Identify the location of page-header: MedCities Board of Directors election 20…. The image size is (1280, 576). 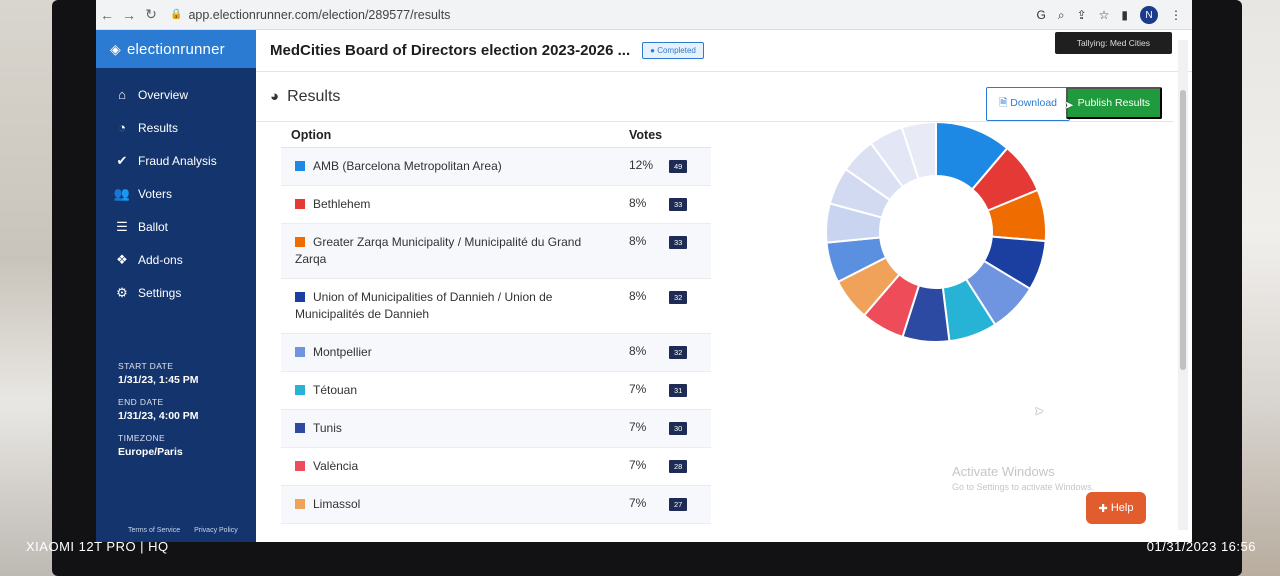
(724, 51).